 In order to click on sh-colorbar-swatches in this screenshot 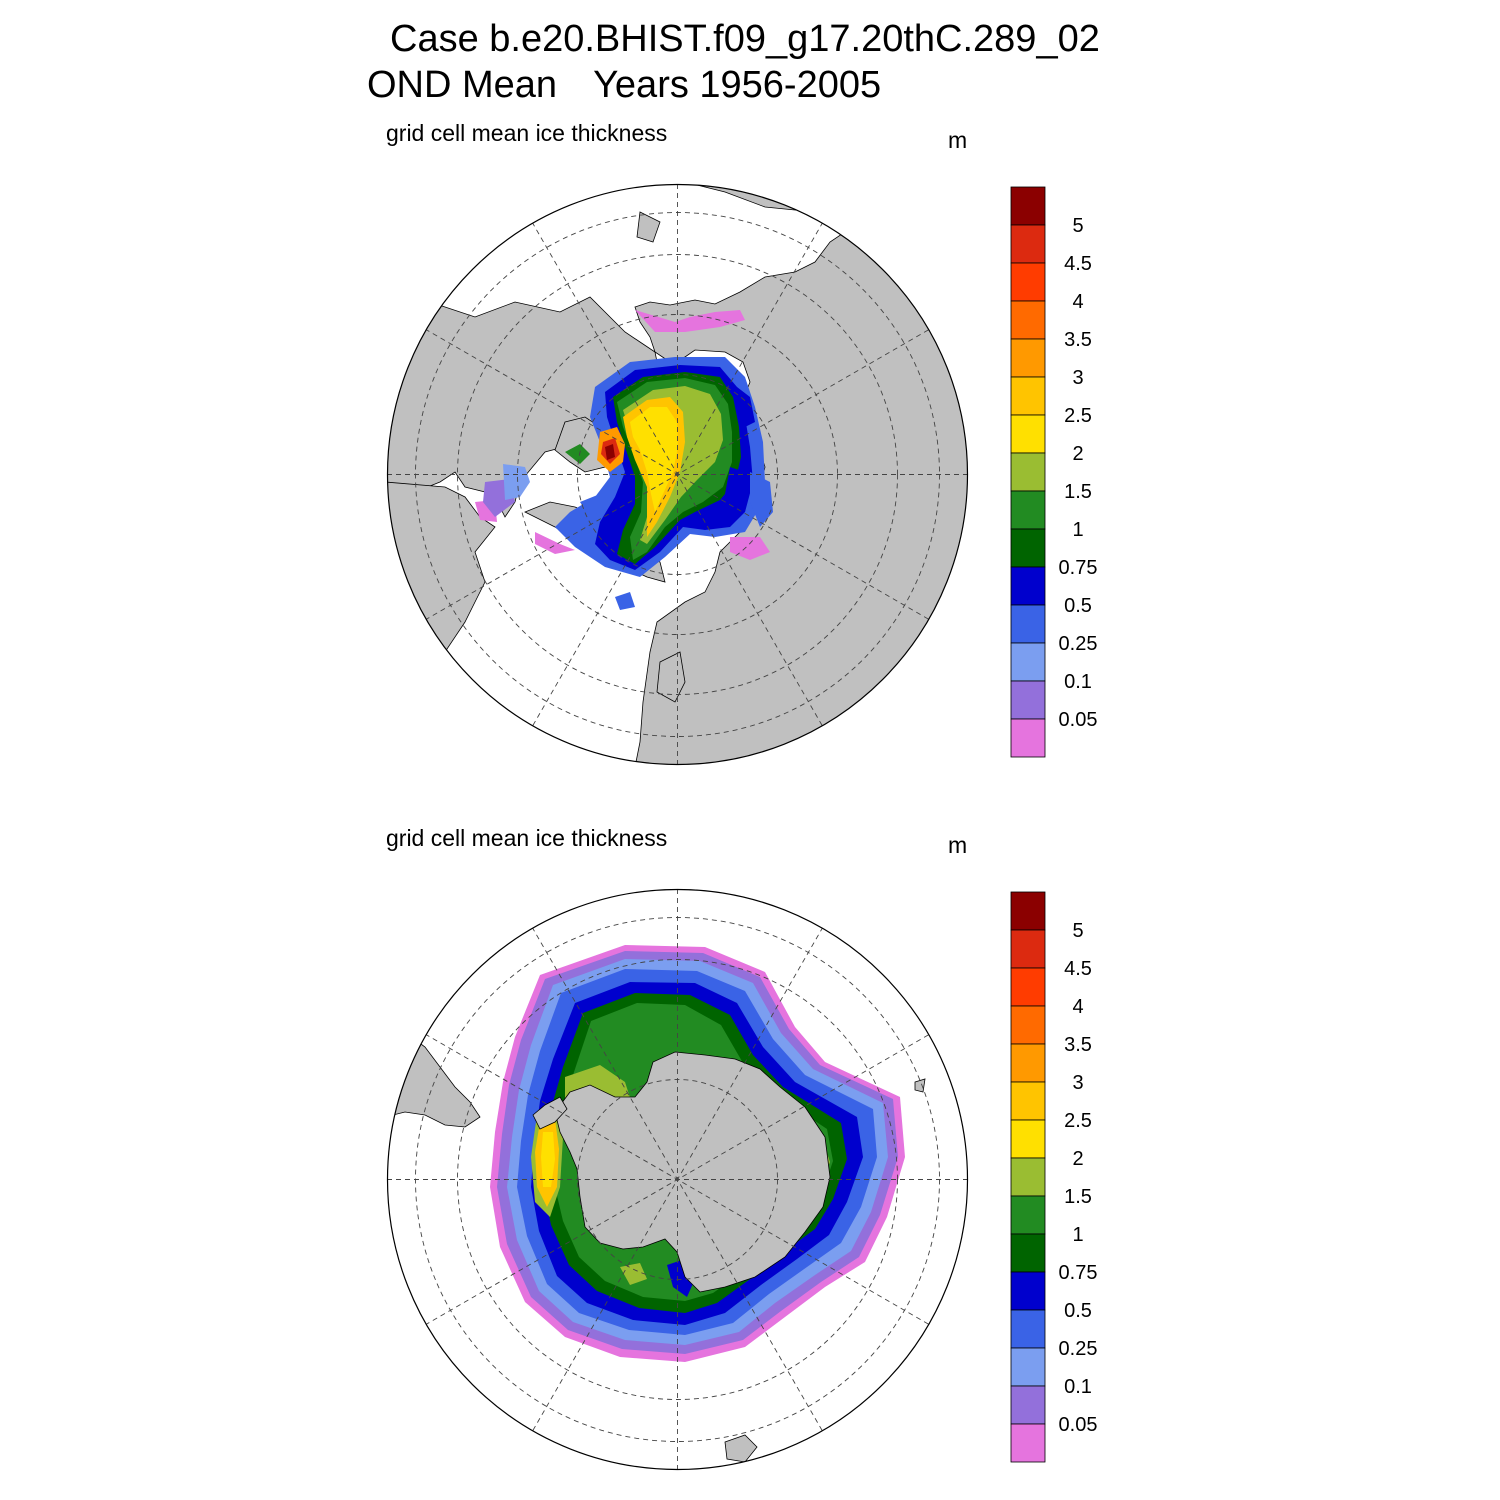, I will do `click(1028, 1177)`.